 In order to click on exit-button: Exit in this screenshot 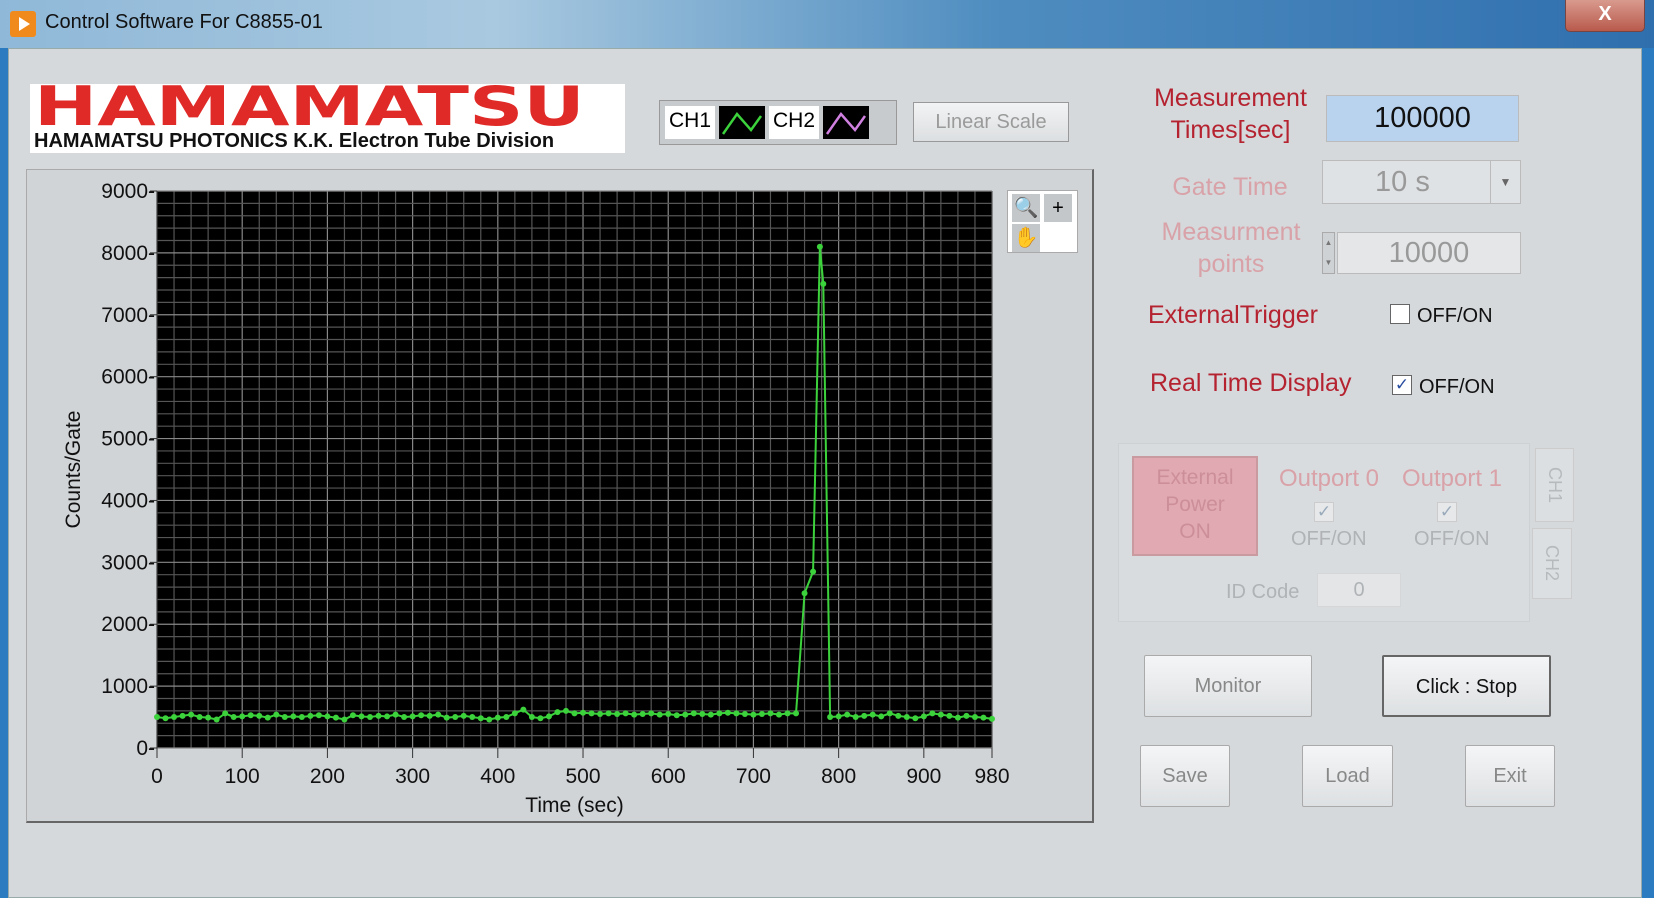, I will do `click(1510, 776)`.